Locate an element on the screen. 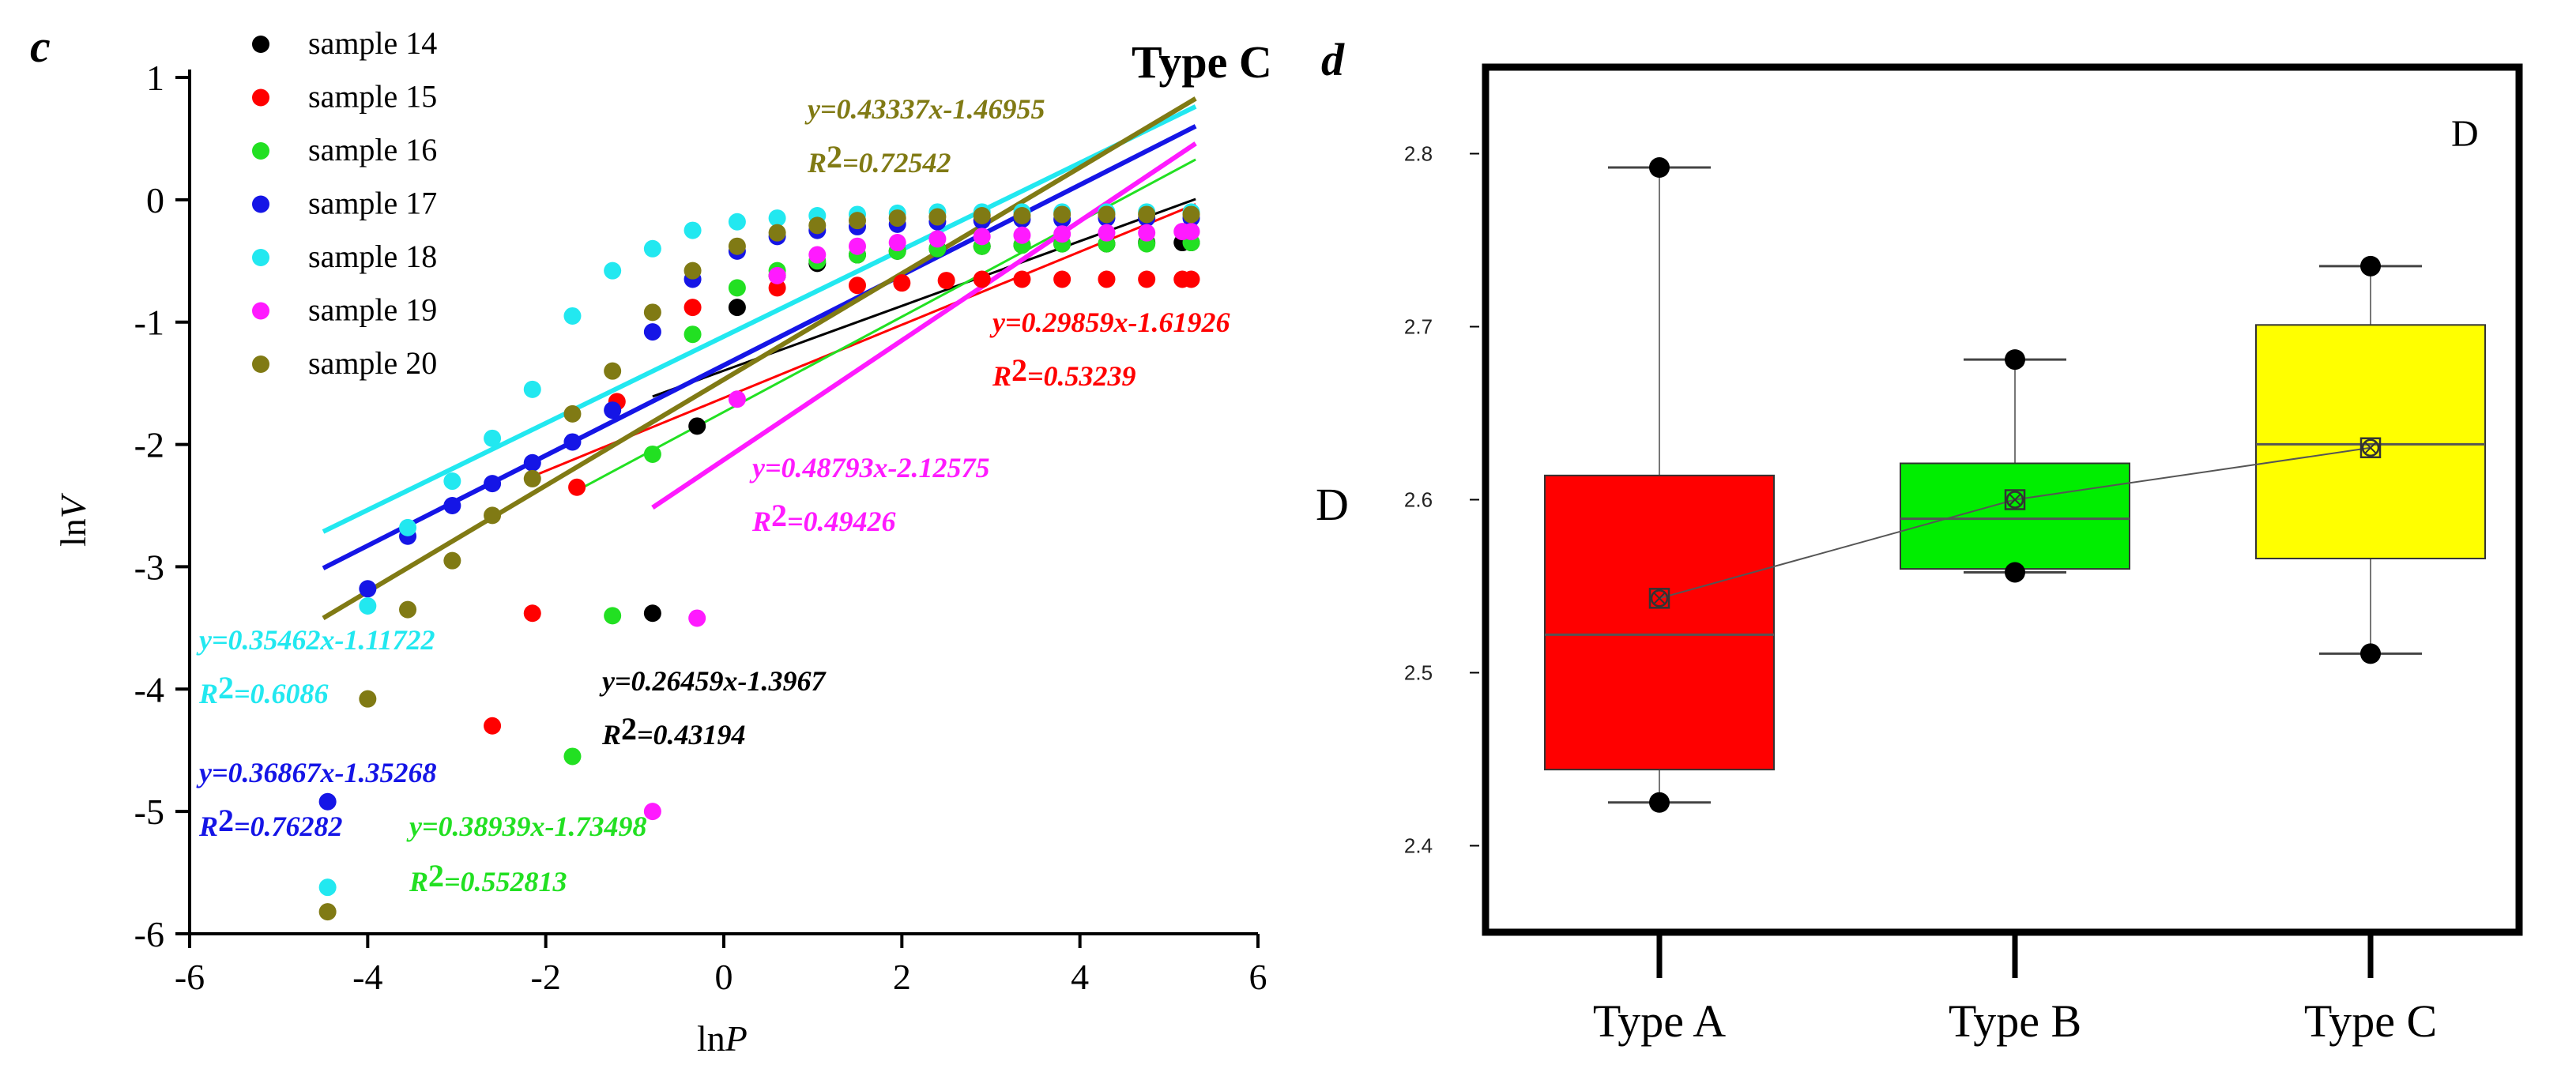  outlier-min is located at coordinates (2370, 653).